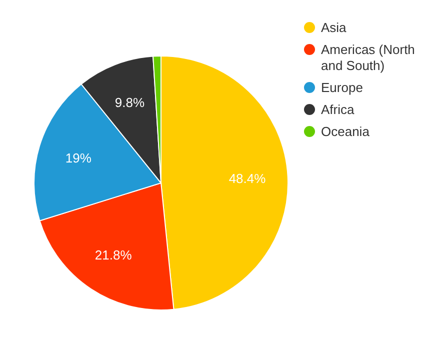  I want to click on data-label: 9.8%, so click(129, 102).